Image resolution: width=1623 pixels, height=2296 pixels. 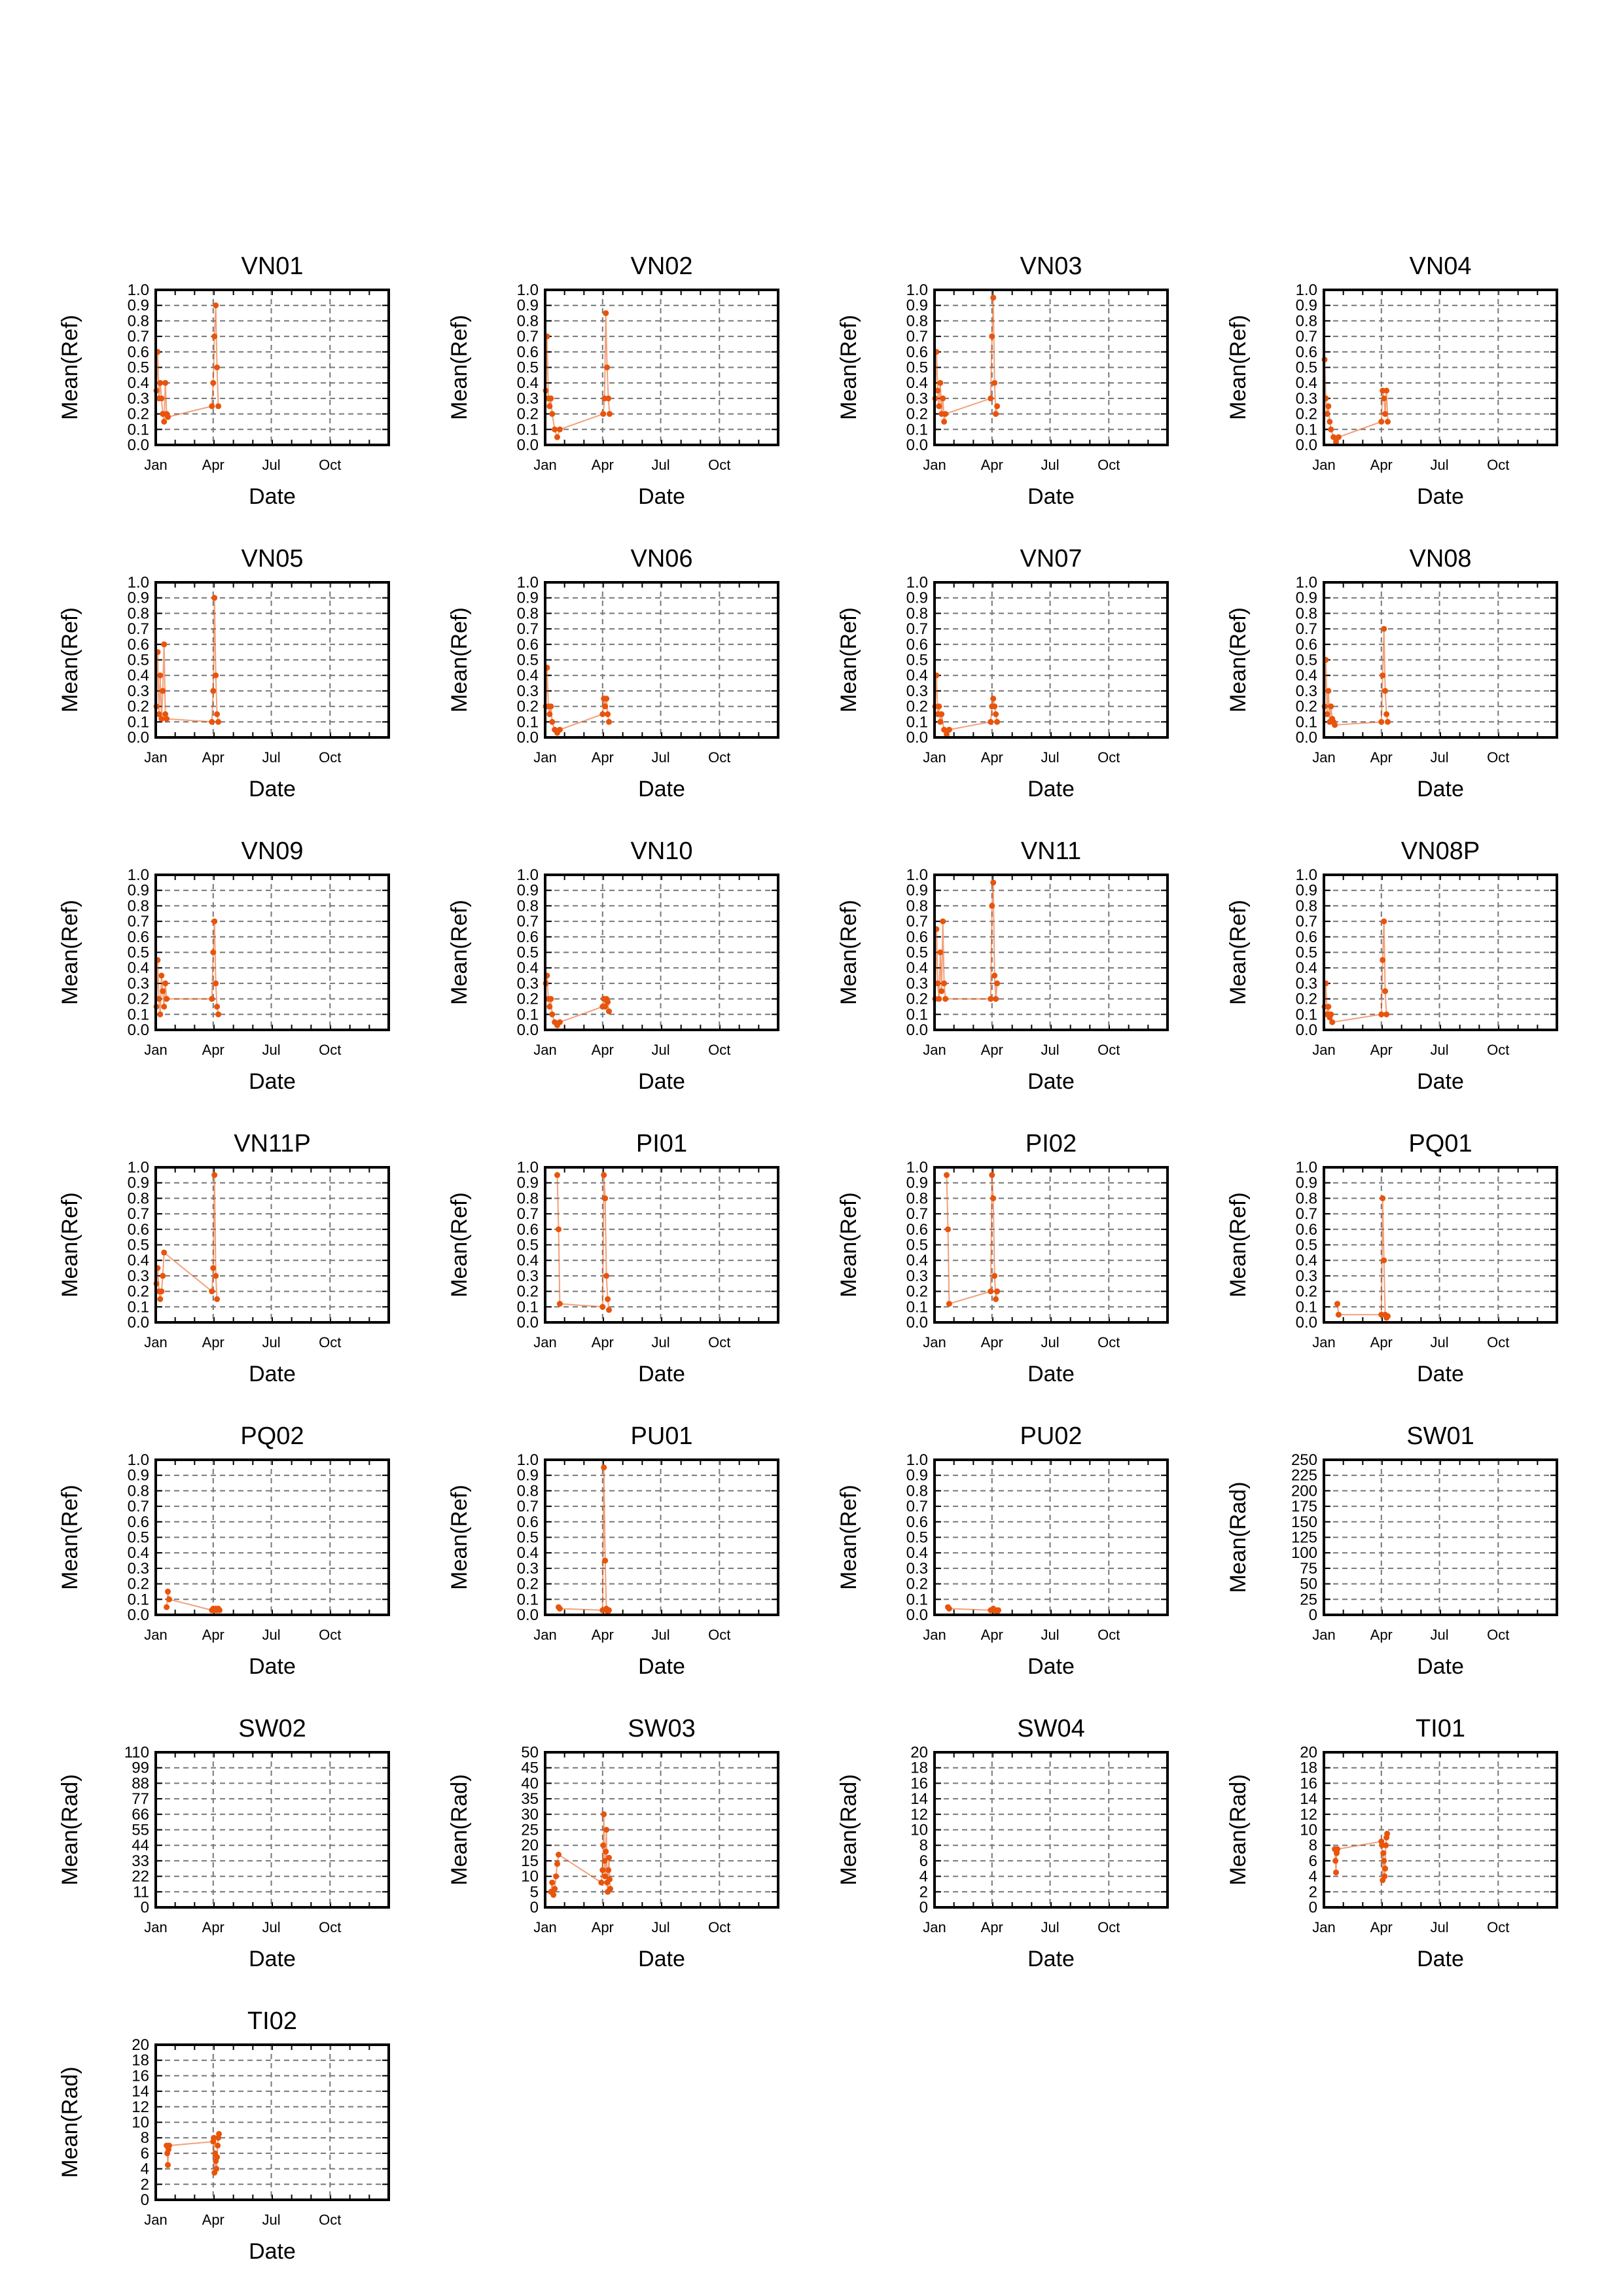 What do you see at coordinates (70, 367) in the screenshot?
I see `y-axis-label: Mean(Ref)` at bounding box center [70, 367].